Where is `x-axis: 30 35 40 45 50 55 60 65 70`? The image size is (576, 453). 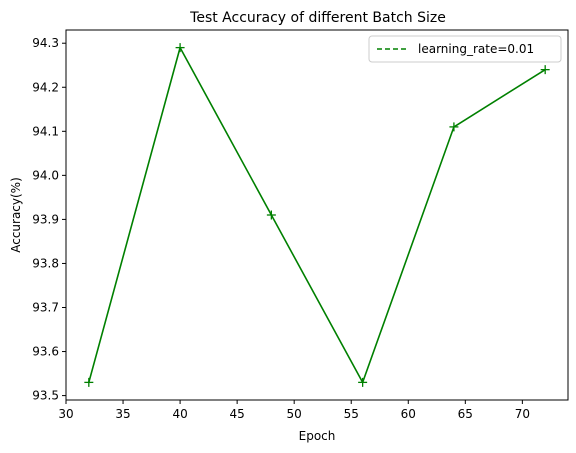
x-axis: 30 35 40 45 50 55 60 65 70 is located at coordinates (294, 410).